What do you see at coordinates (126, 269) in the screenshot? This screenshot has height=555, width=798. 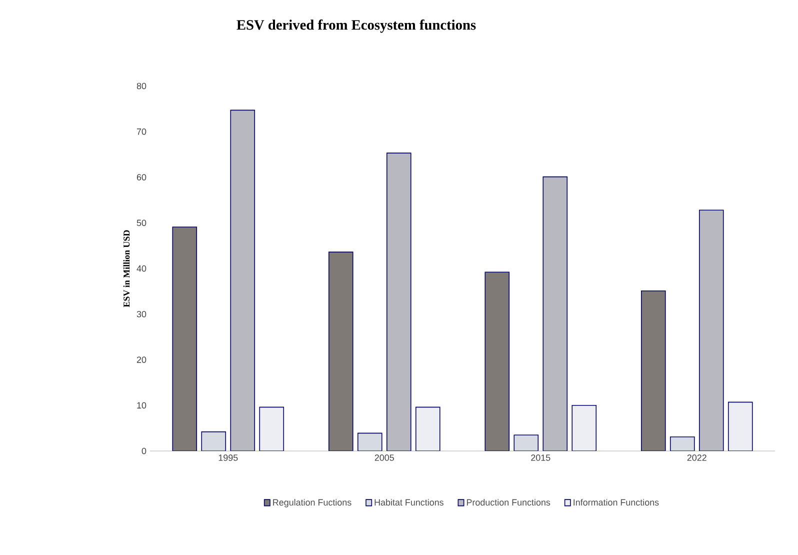 I see `y-axis-title: ESV in Million USD` at bounding box center [126, 269].